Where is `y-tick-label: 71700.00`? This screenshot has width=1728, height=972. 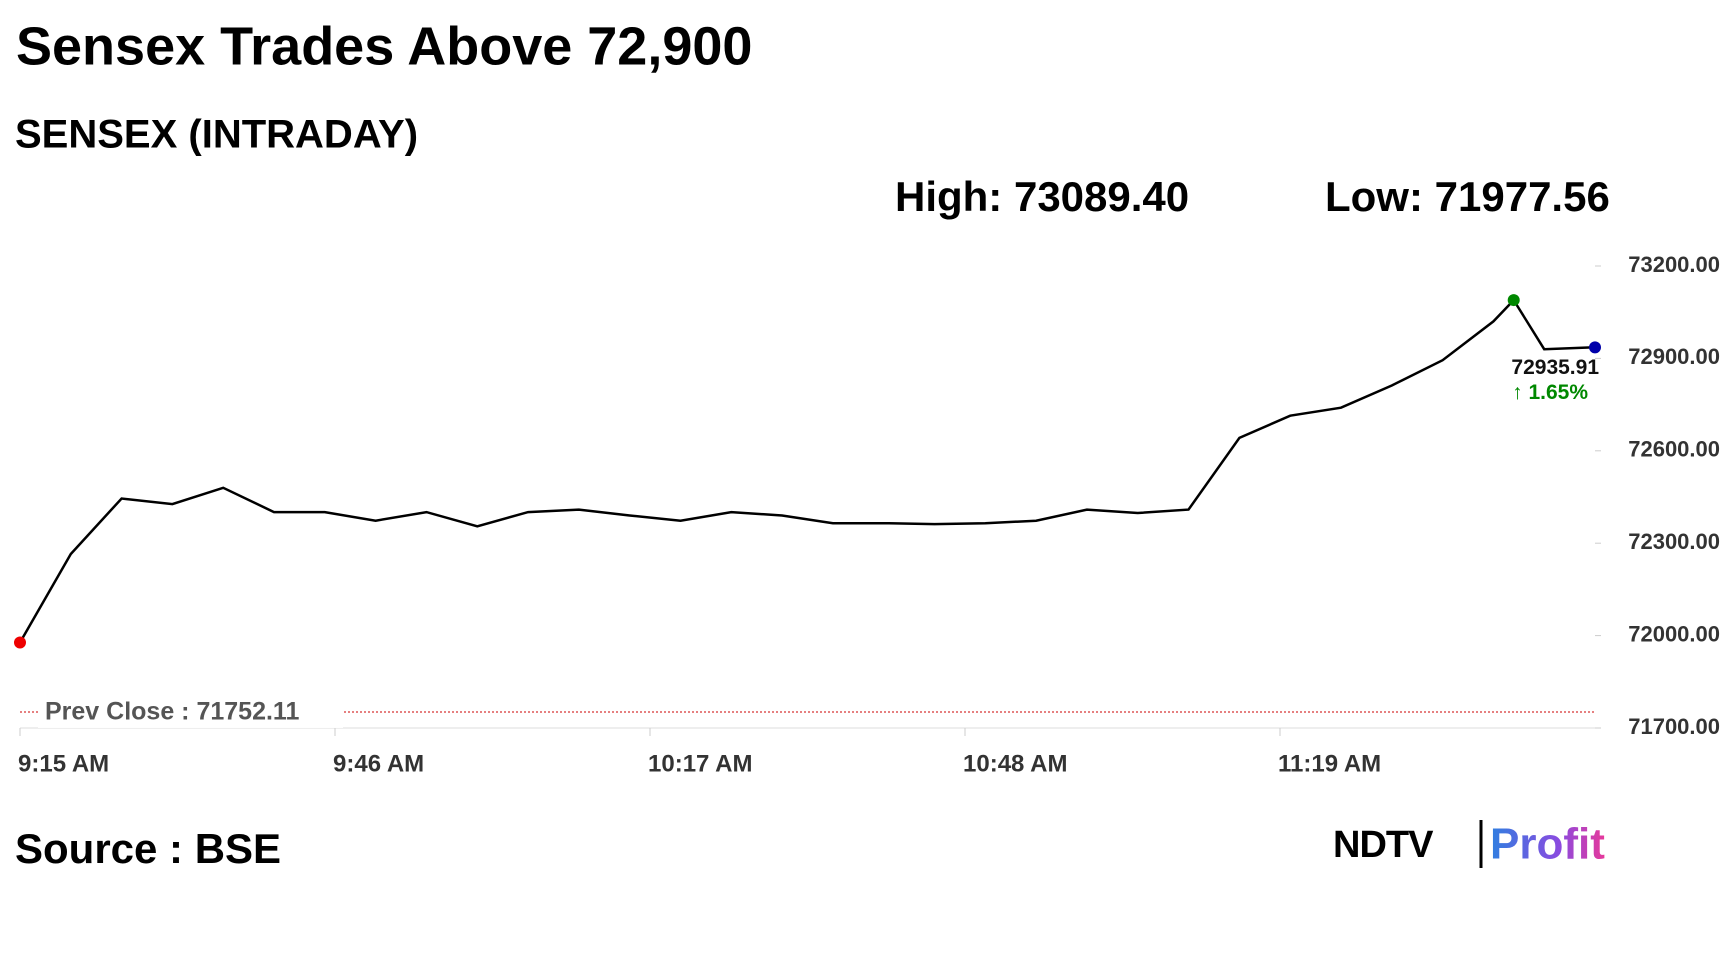
y-tick-label: 71700.00 is located at coordinates (1674, 726).